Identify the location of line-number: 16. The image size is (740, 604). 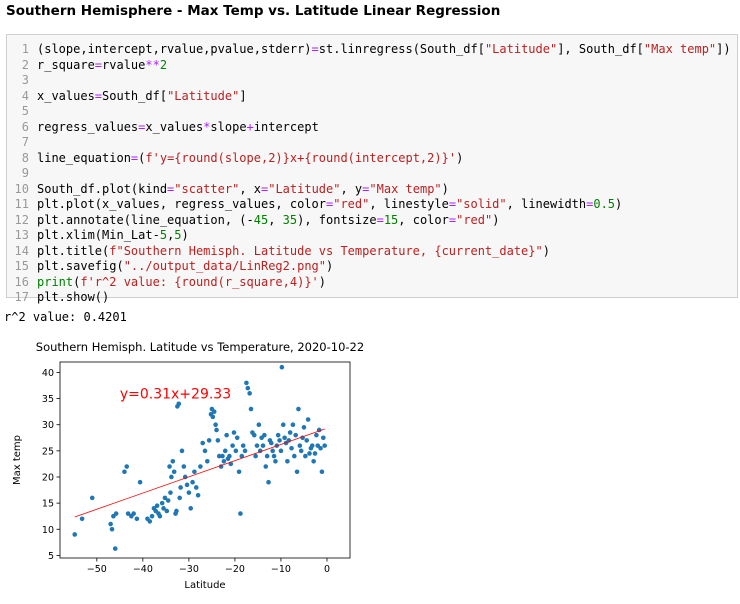
(21, 281).